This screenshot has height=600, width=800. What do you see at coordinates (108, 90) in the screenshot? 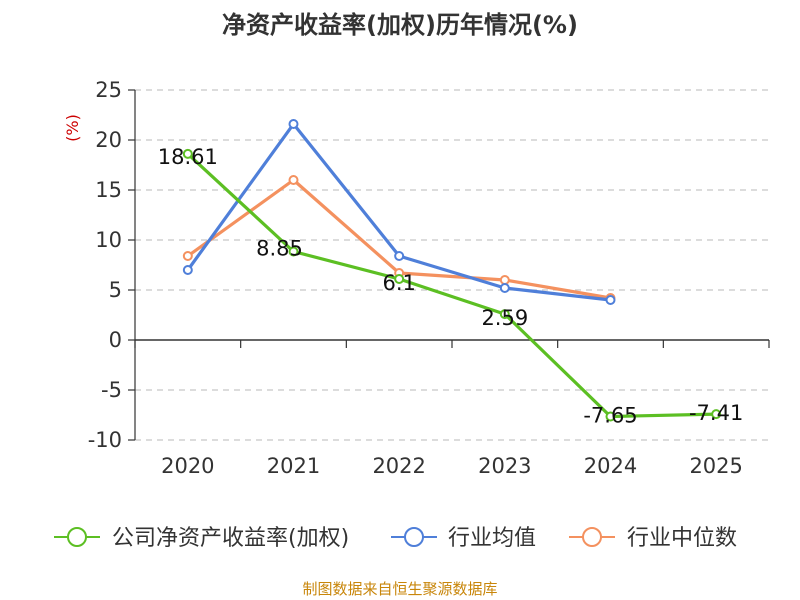
I see `y-tick-label: 25` at bounding box center [108, 90].